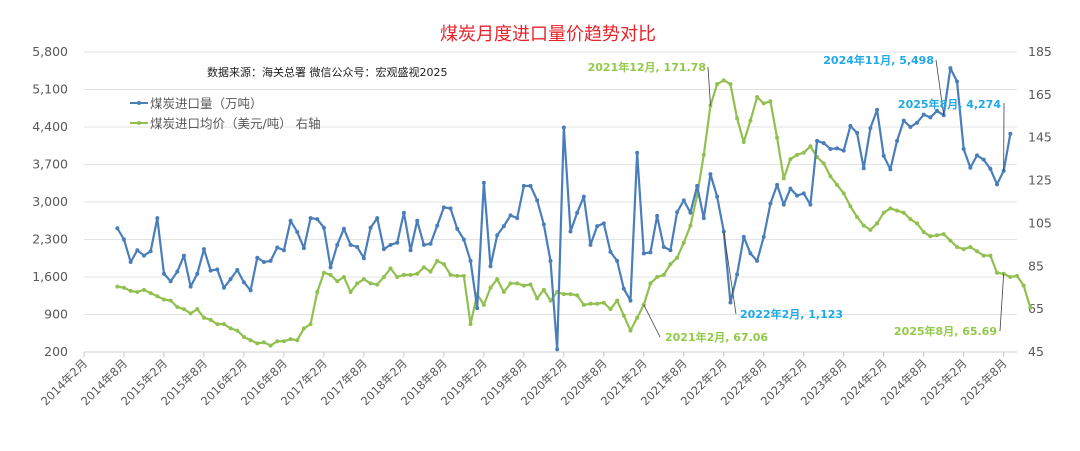  I want to click on legend: 煤炭进口量（万吨） 煤炭进口均价（美元/吨） 右轴, so click(225, 113).